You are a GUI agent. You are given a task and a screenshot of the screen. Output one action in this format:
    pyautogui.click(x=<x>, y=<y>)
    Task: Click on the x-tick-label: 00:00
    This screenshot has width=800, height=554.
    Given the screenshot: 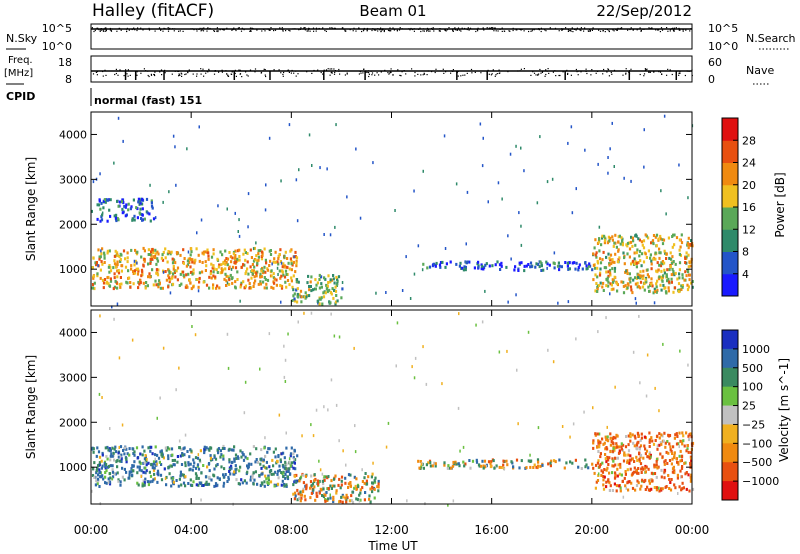 What is the action you would take?
    pyautogui.click(x=91, y=530)
    